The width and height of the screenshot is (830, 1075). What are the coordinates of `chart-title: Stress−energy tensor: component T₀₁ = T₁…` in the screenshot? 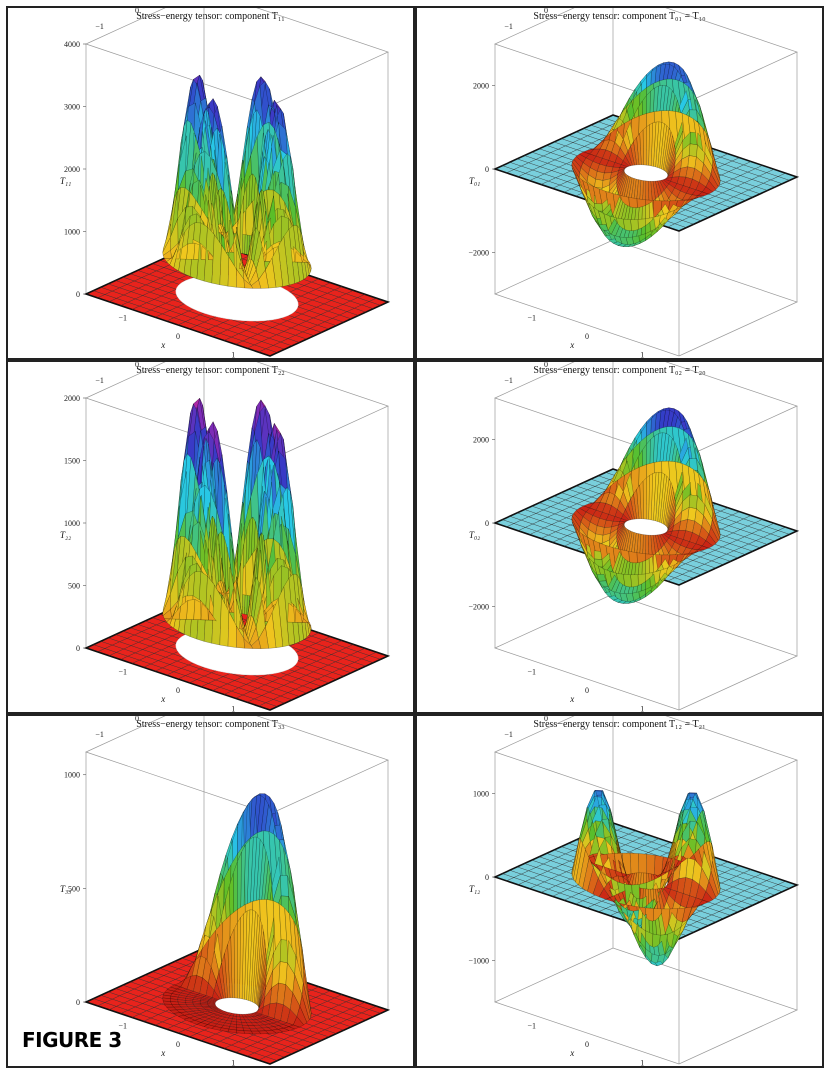 It's located at (619, 16).